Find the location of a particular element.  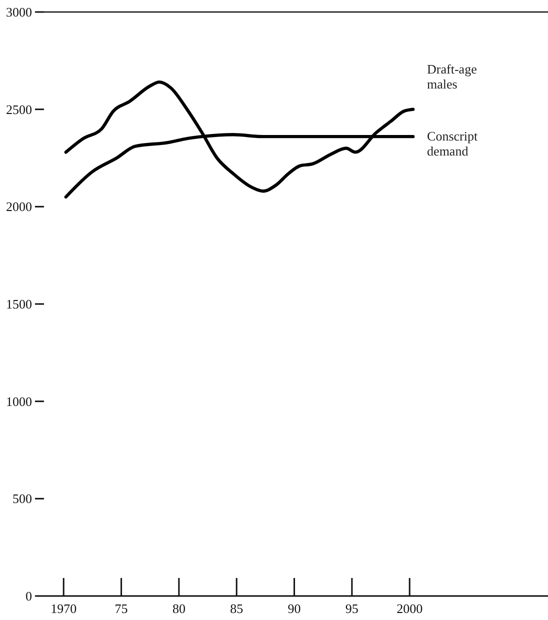

series-label: Conscript demand is located at coordinates (452, 143).